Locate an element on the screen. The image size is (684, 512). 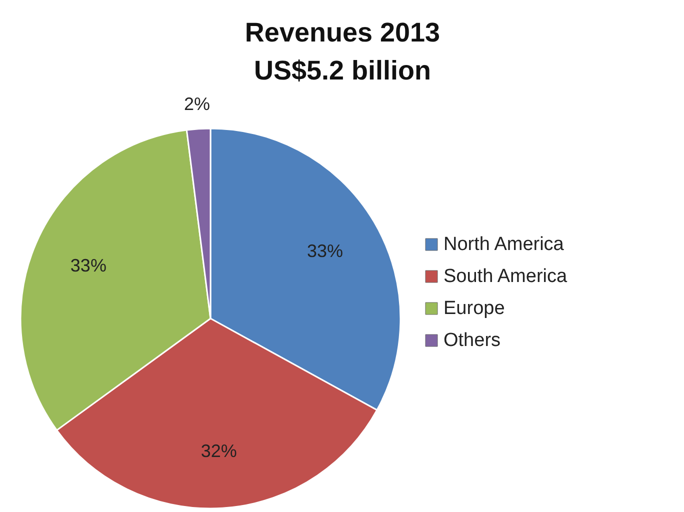
chart-title: Revenues 2013 US$5.2 billion is located at coordinates (342, 52).